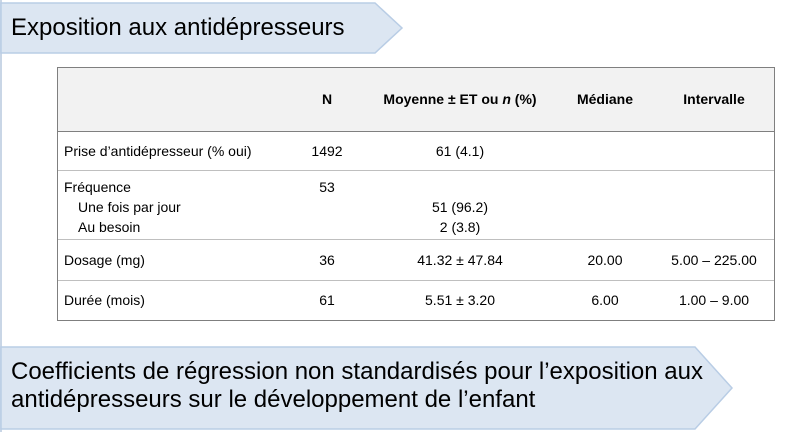  Describe the element at coordinates (714, 259) in the screenshot. I see `cell-range: 5.00 – 225.00` at that location.